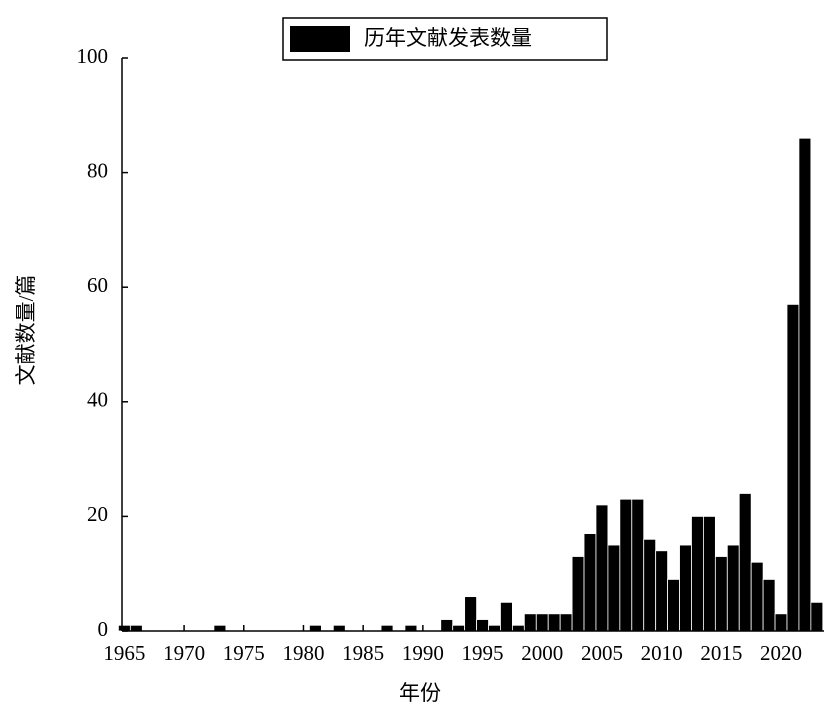  What do you see at coordinates (320, 39) in the screenshot?
I see `legend-swatch` at bounding box center [320, 39].